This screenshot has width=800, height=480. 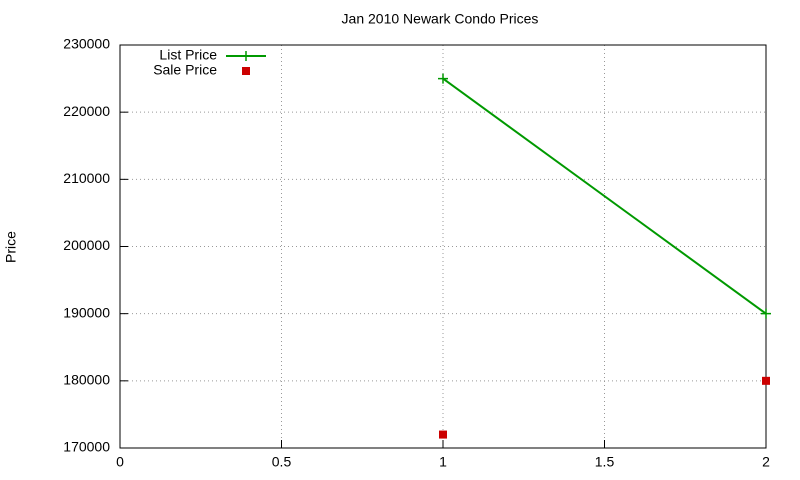 What do you see at coordinates (282, 462) in the screenshot?
I see `x-tick-label: 0.5` at bounding box center [282, 462].